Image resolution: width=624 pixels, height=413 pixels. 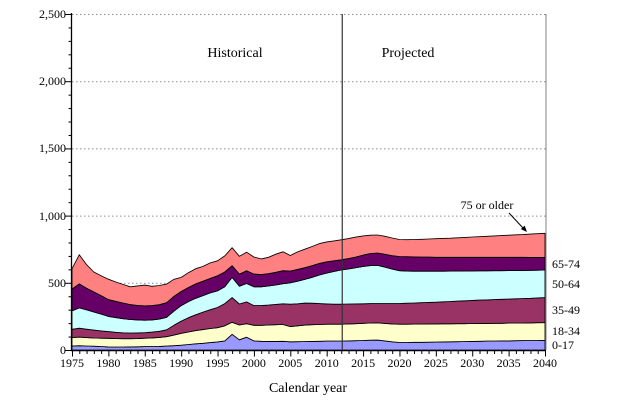 What do you see at coordinates (545, 363) in the screenshot?
I see `x-tick-label: 2040` at bounding box center [545, 363].